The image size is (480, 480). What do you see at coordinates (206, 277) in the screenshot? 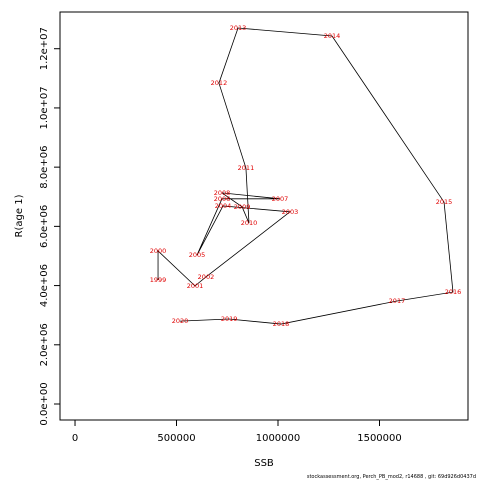
I see `year-label: 2002` at bounding box center [206, 277].